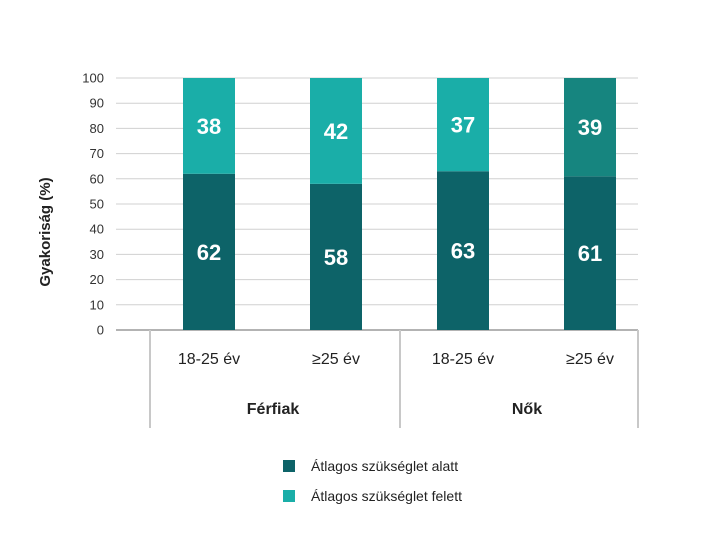  Describe the element at coordinates (97, 103) in the screenshot. I see `y-tick-label: 90` at that location.